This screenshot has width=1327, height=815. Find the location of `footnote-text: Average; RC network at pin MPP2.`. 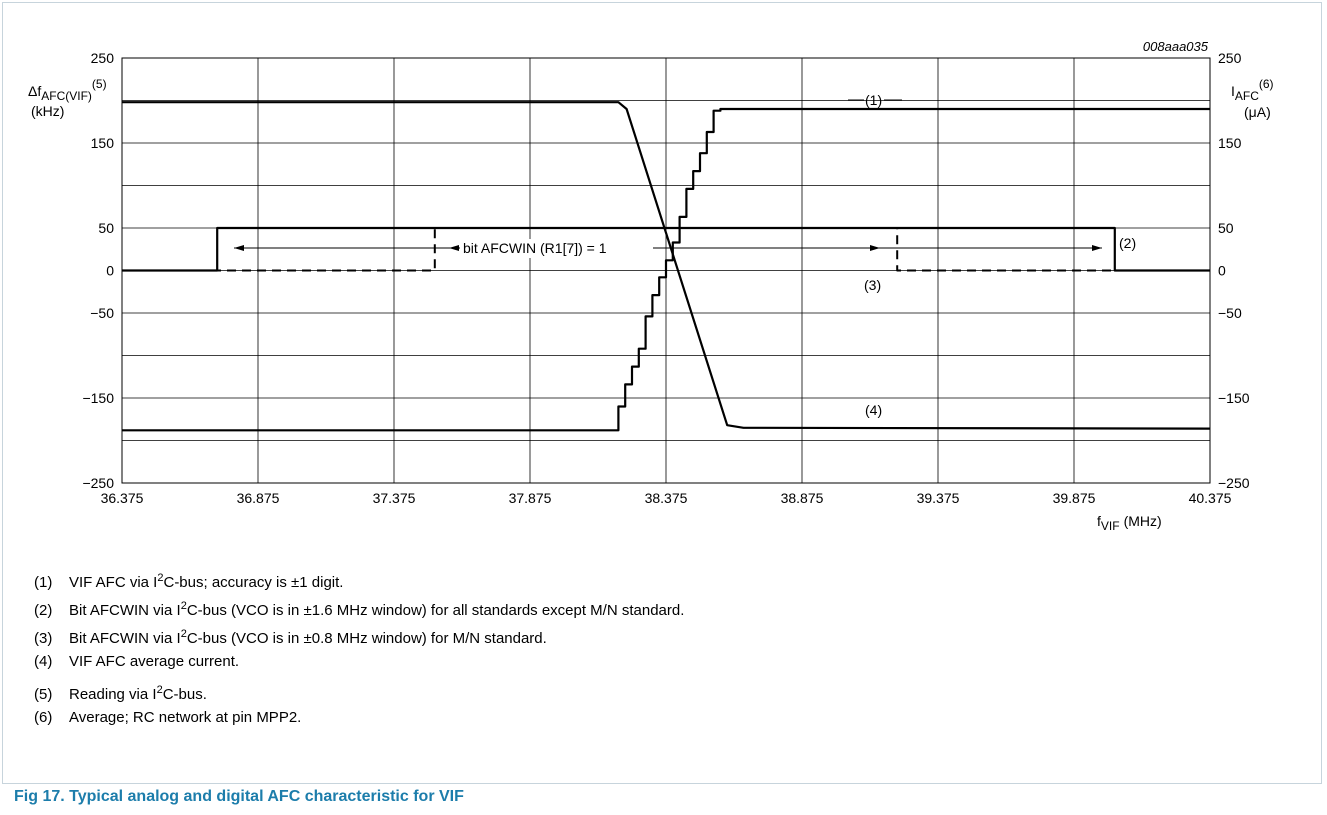

footnote-text: Average; RC network at pin MPP2. is located at coordinates (185, 717).